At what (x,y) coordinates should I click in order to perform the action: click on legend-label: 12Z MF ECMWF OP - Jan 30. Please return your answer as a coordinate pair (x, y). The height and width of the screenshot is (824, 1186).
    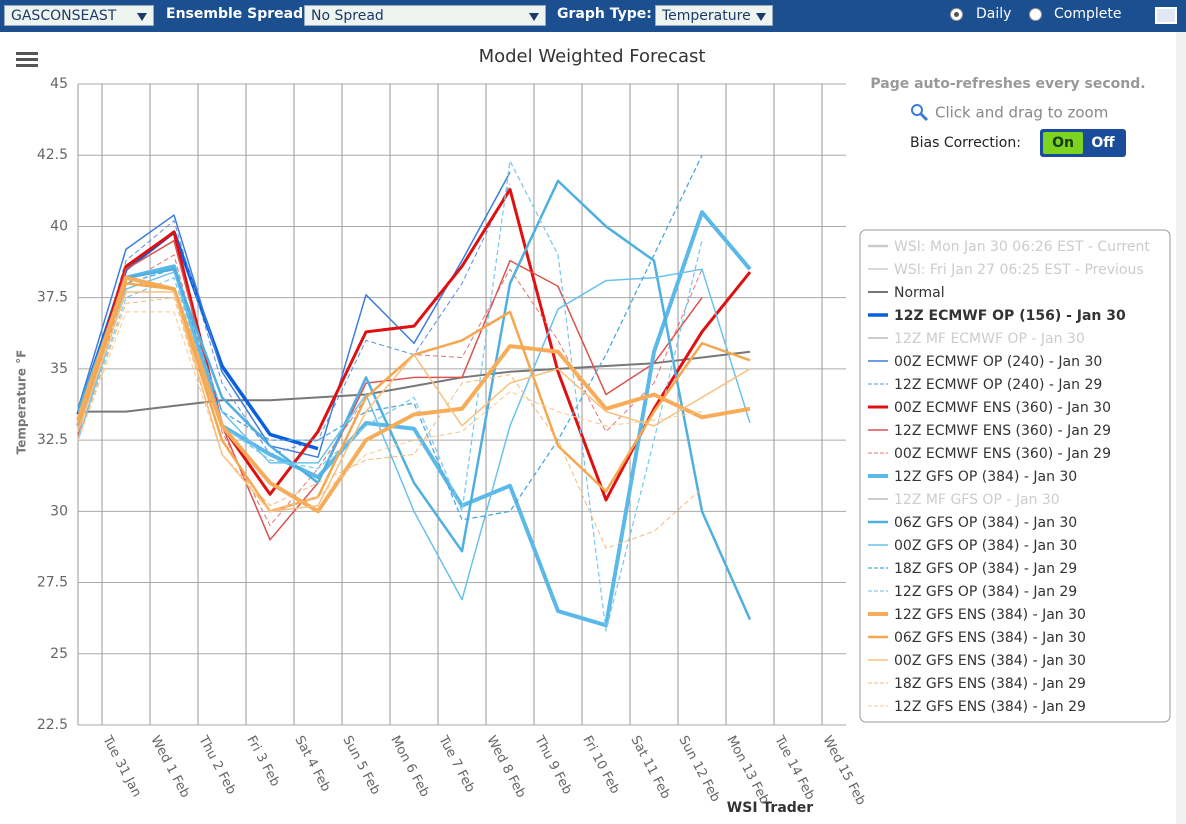
    Looking at the image, I should click on (989, 339).